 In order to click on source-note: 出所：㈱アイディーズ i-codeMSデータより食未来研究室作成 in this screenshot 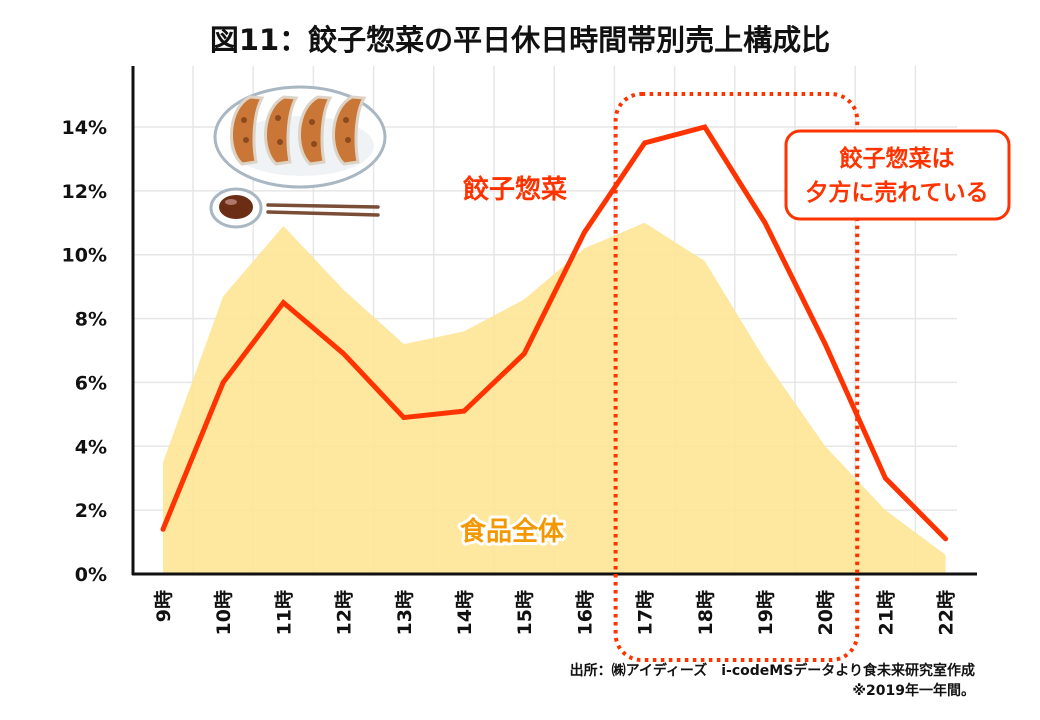, I will do `click(772, 670)`.